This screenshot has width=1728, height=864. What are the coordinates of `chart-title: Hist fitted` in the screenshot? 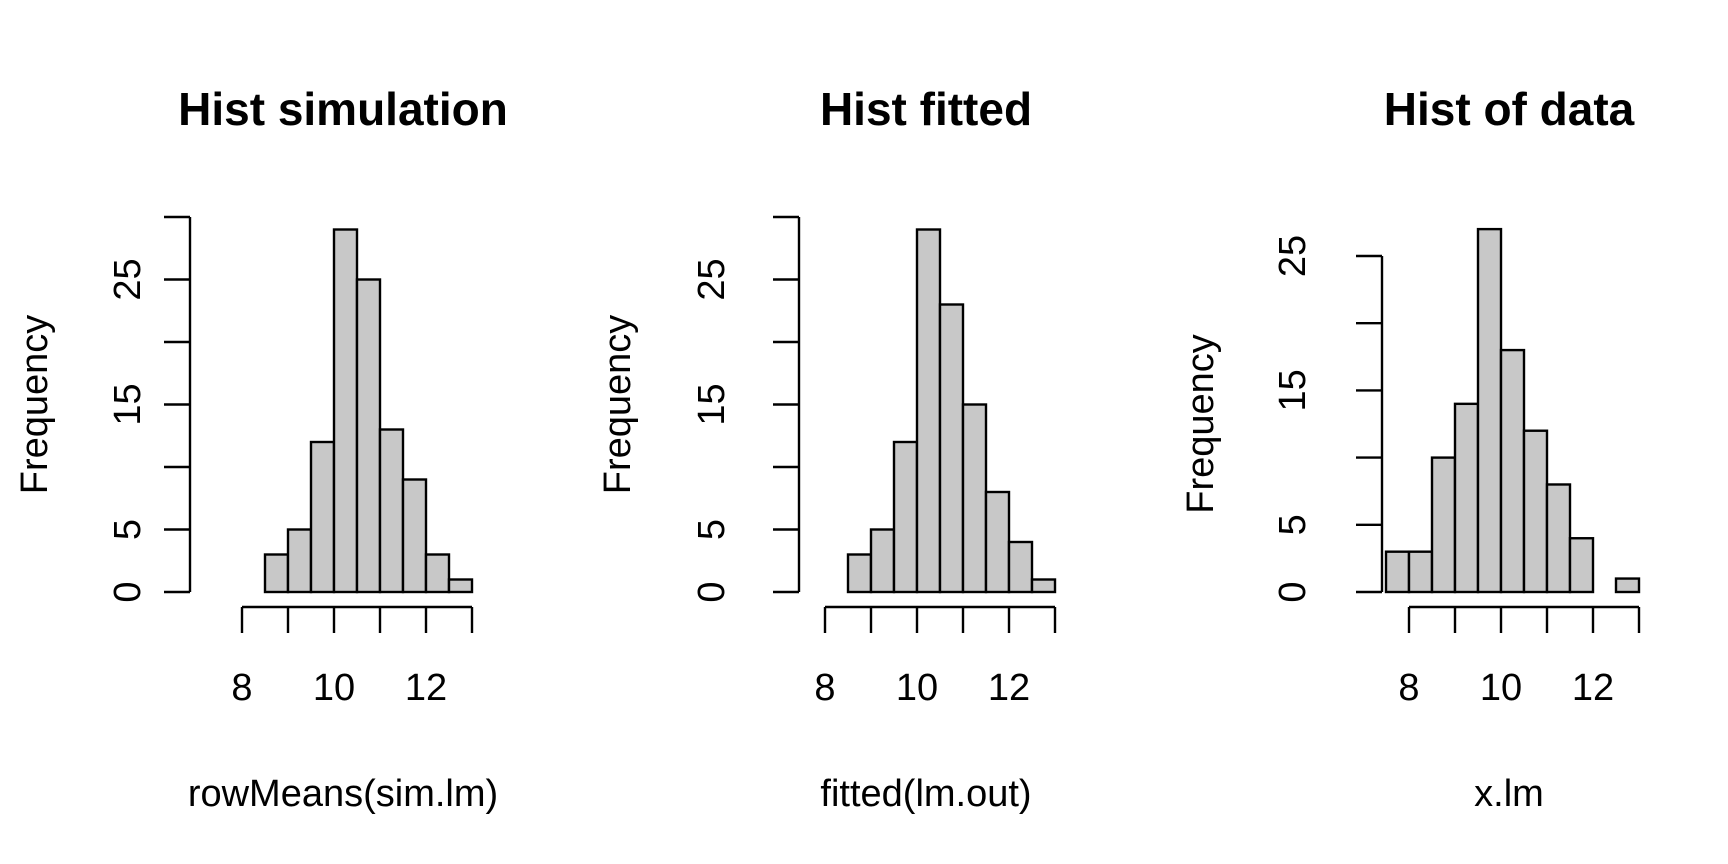 It's located at (926, 109).